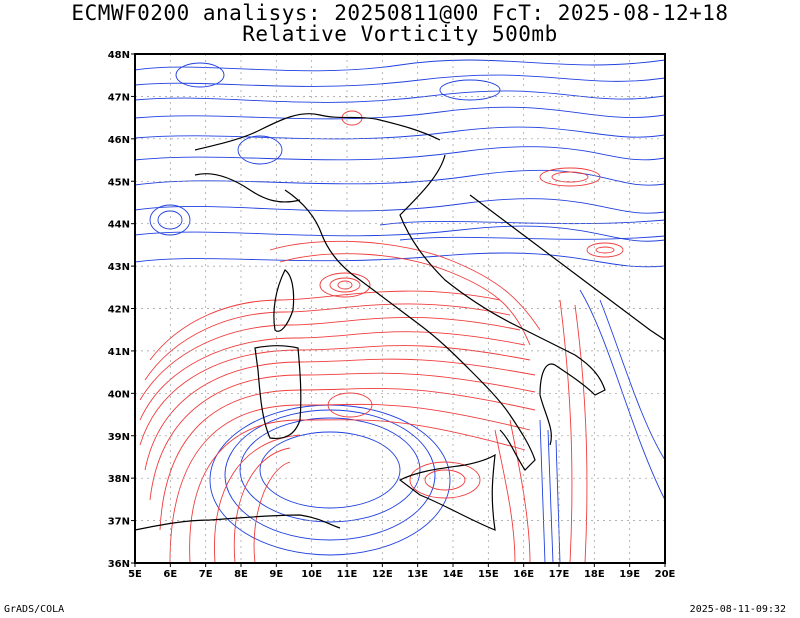  I want to click on map-subtitle: Relative Vorticity 500mb, so click(400, 34).